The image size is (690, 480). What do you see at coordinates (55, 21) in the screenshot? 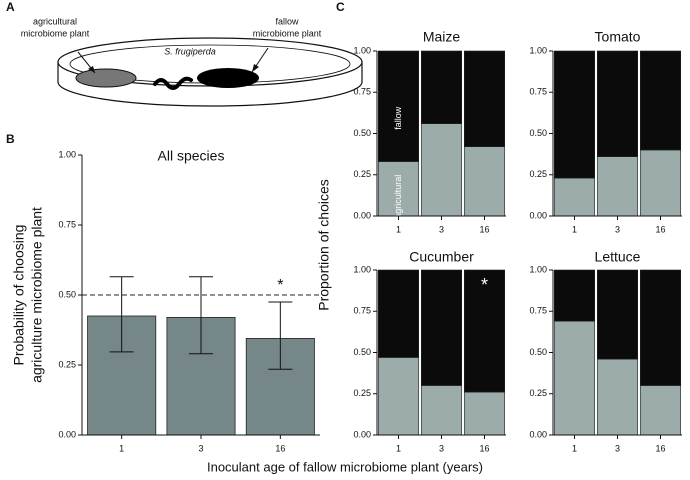
I see `diagram-label: agricultural` at bounding box center [55, 21].